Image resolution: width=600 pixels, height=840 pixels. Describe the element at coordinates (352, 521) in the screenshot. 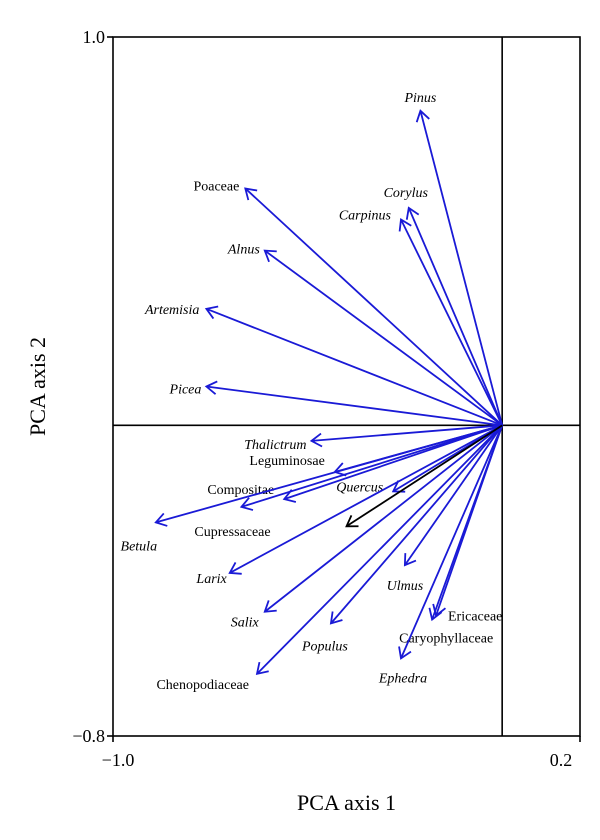

I see `supplementary-0-vector-arrowhead` at that location.